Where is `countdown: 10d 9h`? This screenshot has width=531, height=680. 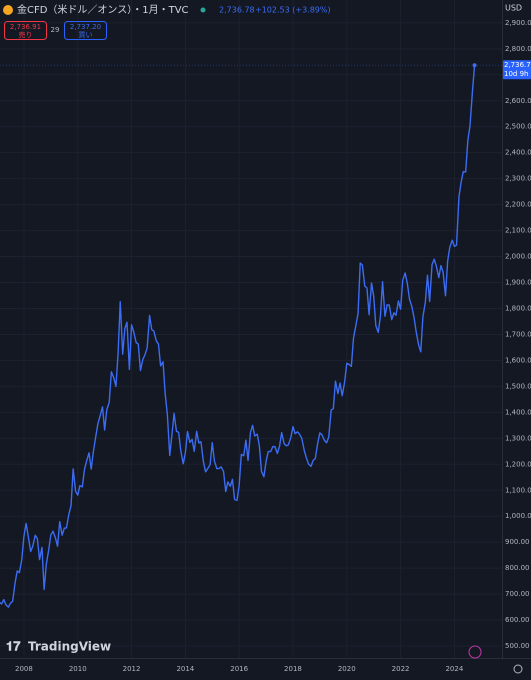 countdown: 10d 9h is located at coordinates (516, 74).